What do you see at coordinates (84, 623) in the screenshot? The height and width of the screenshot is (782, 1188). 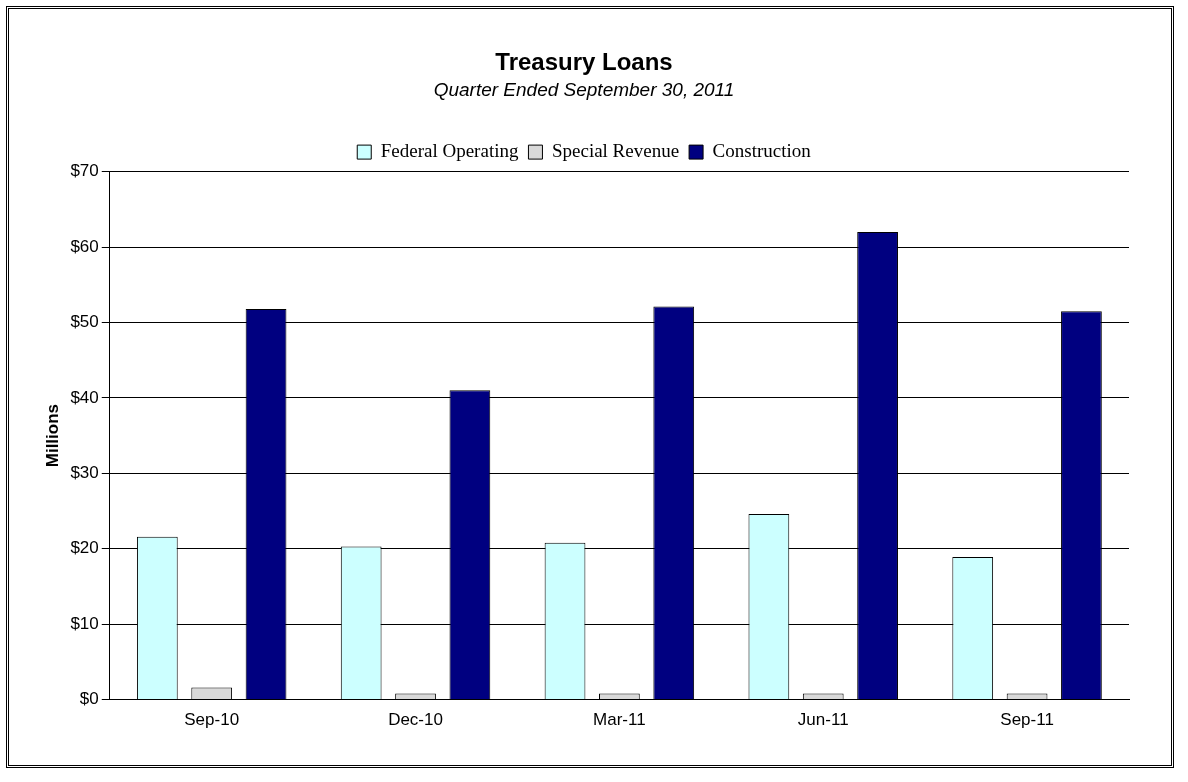 I see `y-tick-label: $10` at bounding box center [84, 623].